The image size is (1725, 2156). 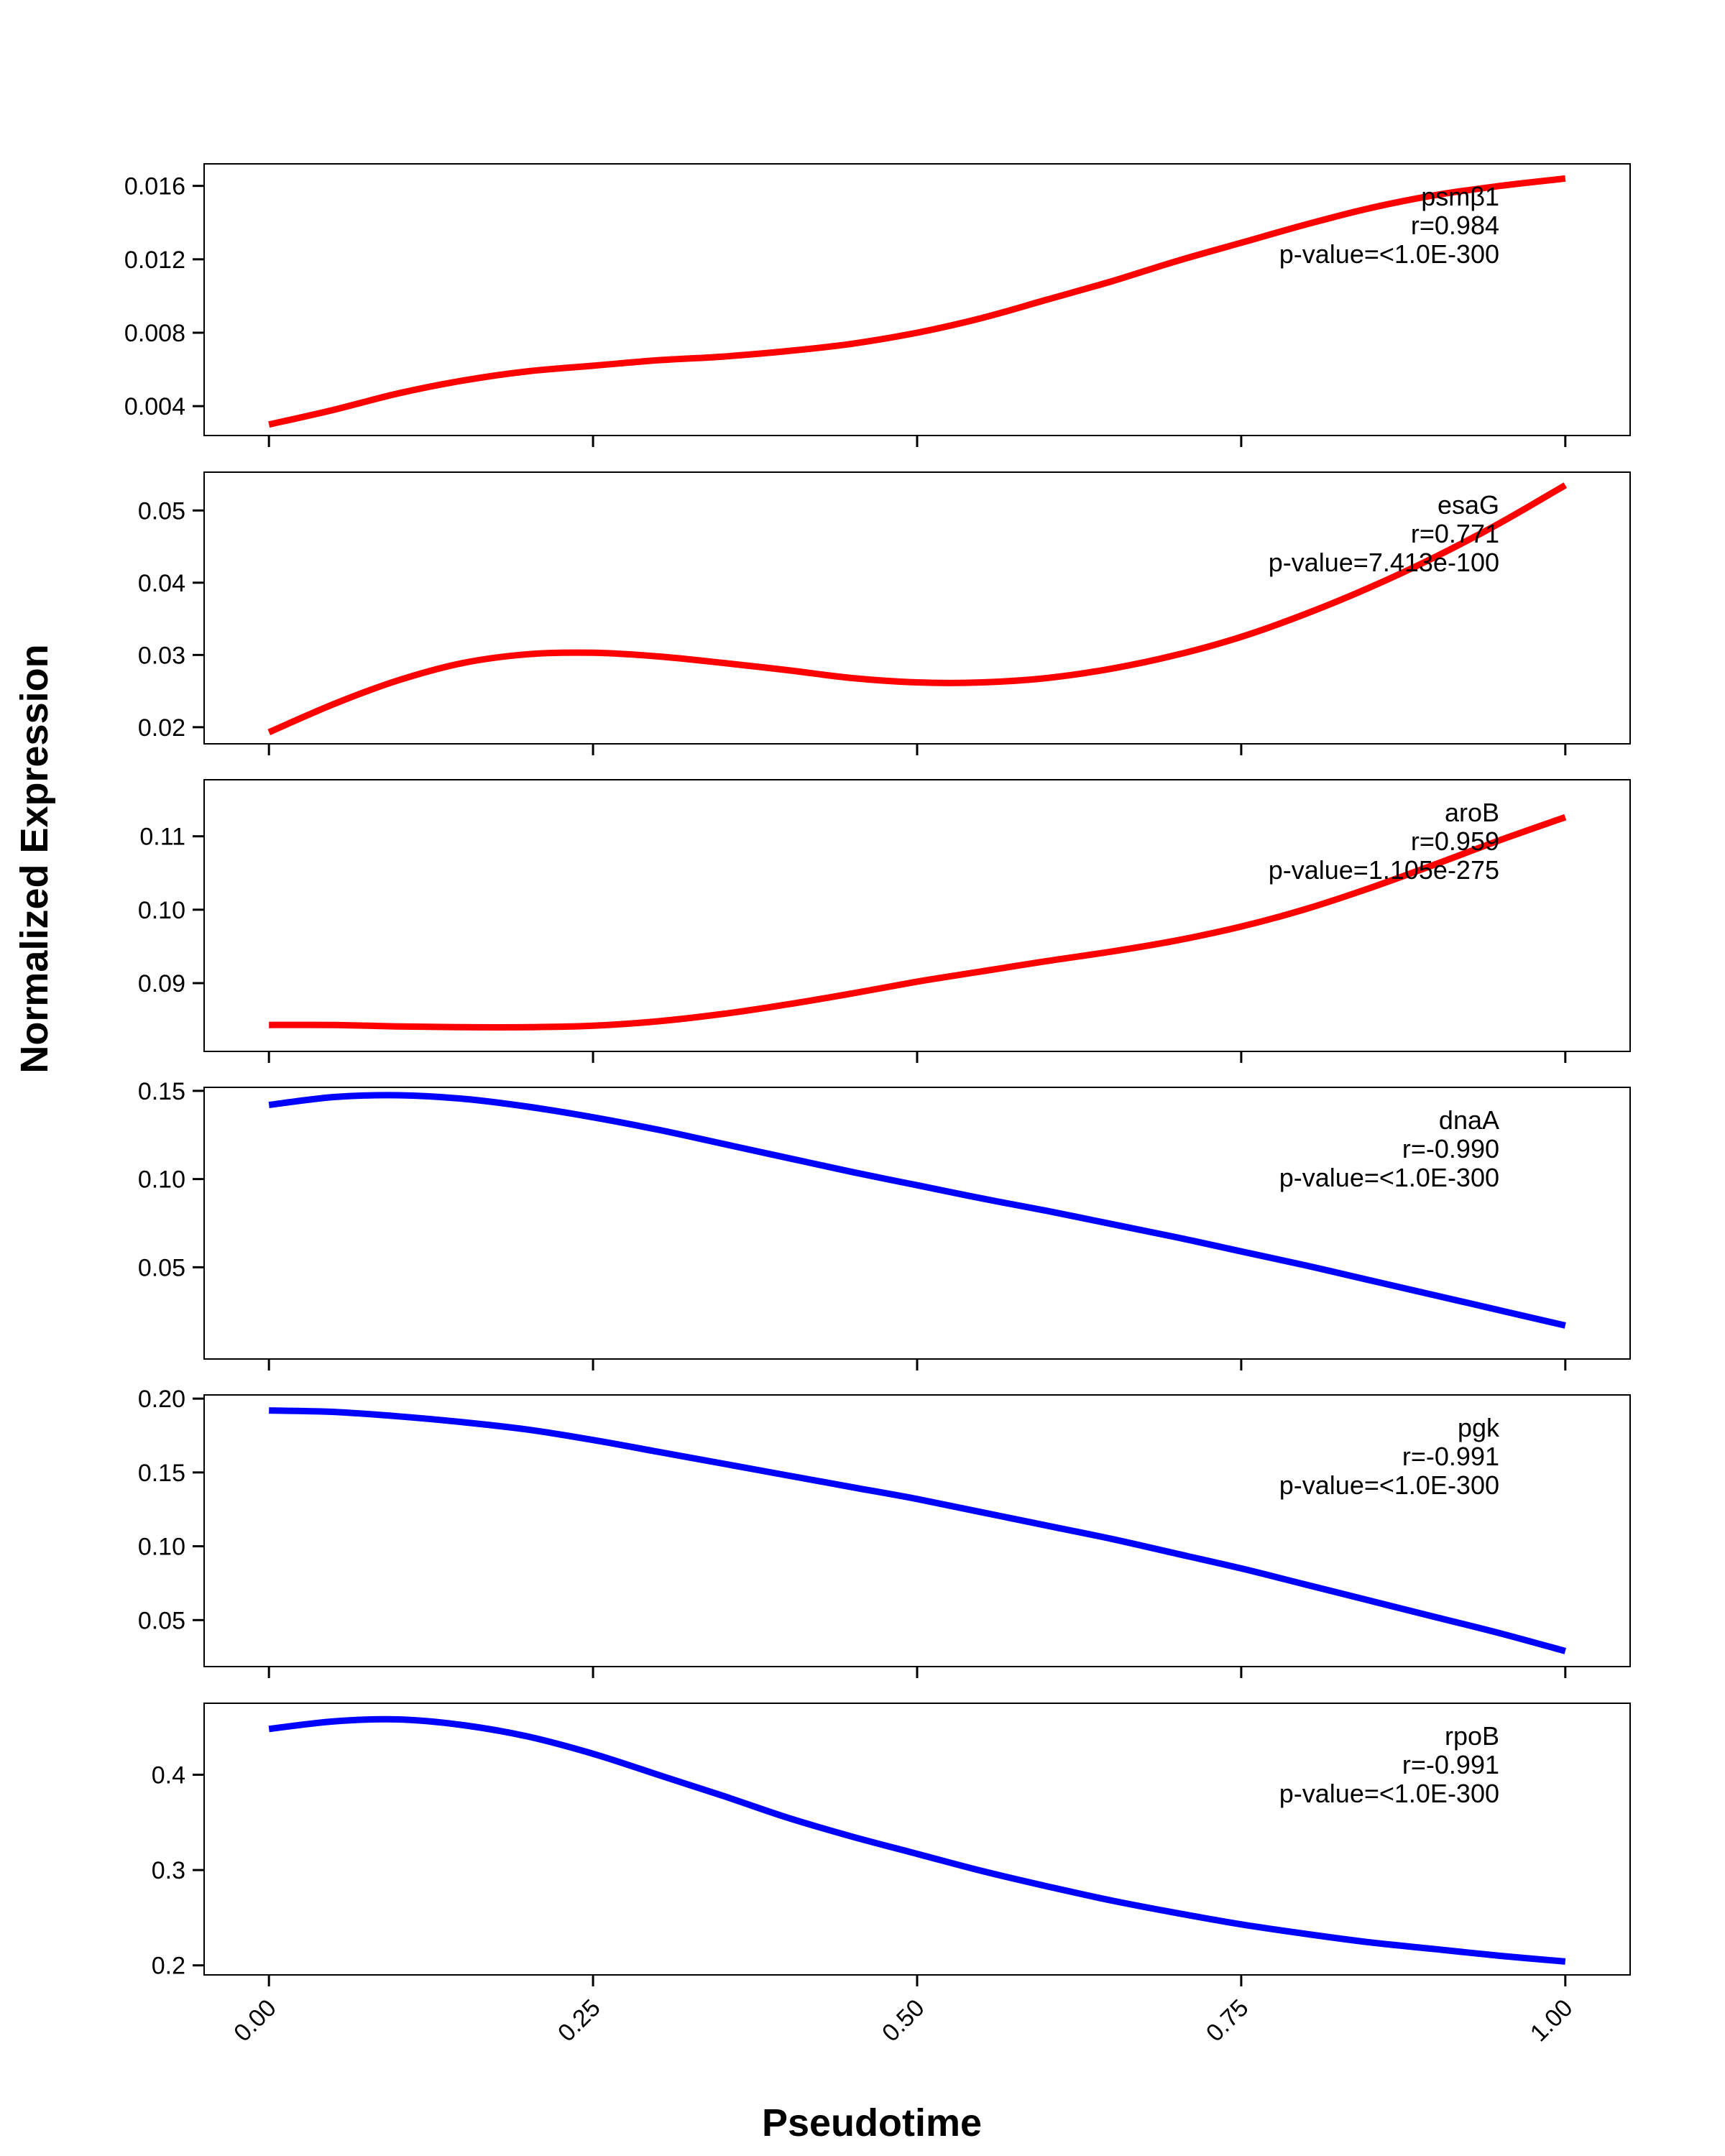 I want to click on y-tick-label: 0.016, so click(x=154, y=187).